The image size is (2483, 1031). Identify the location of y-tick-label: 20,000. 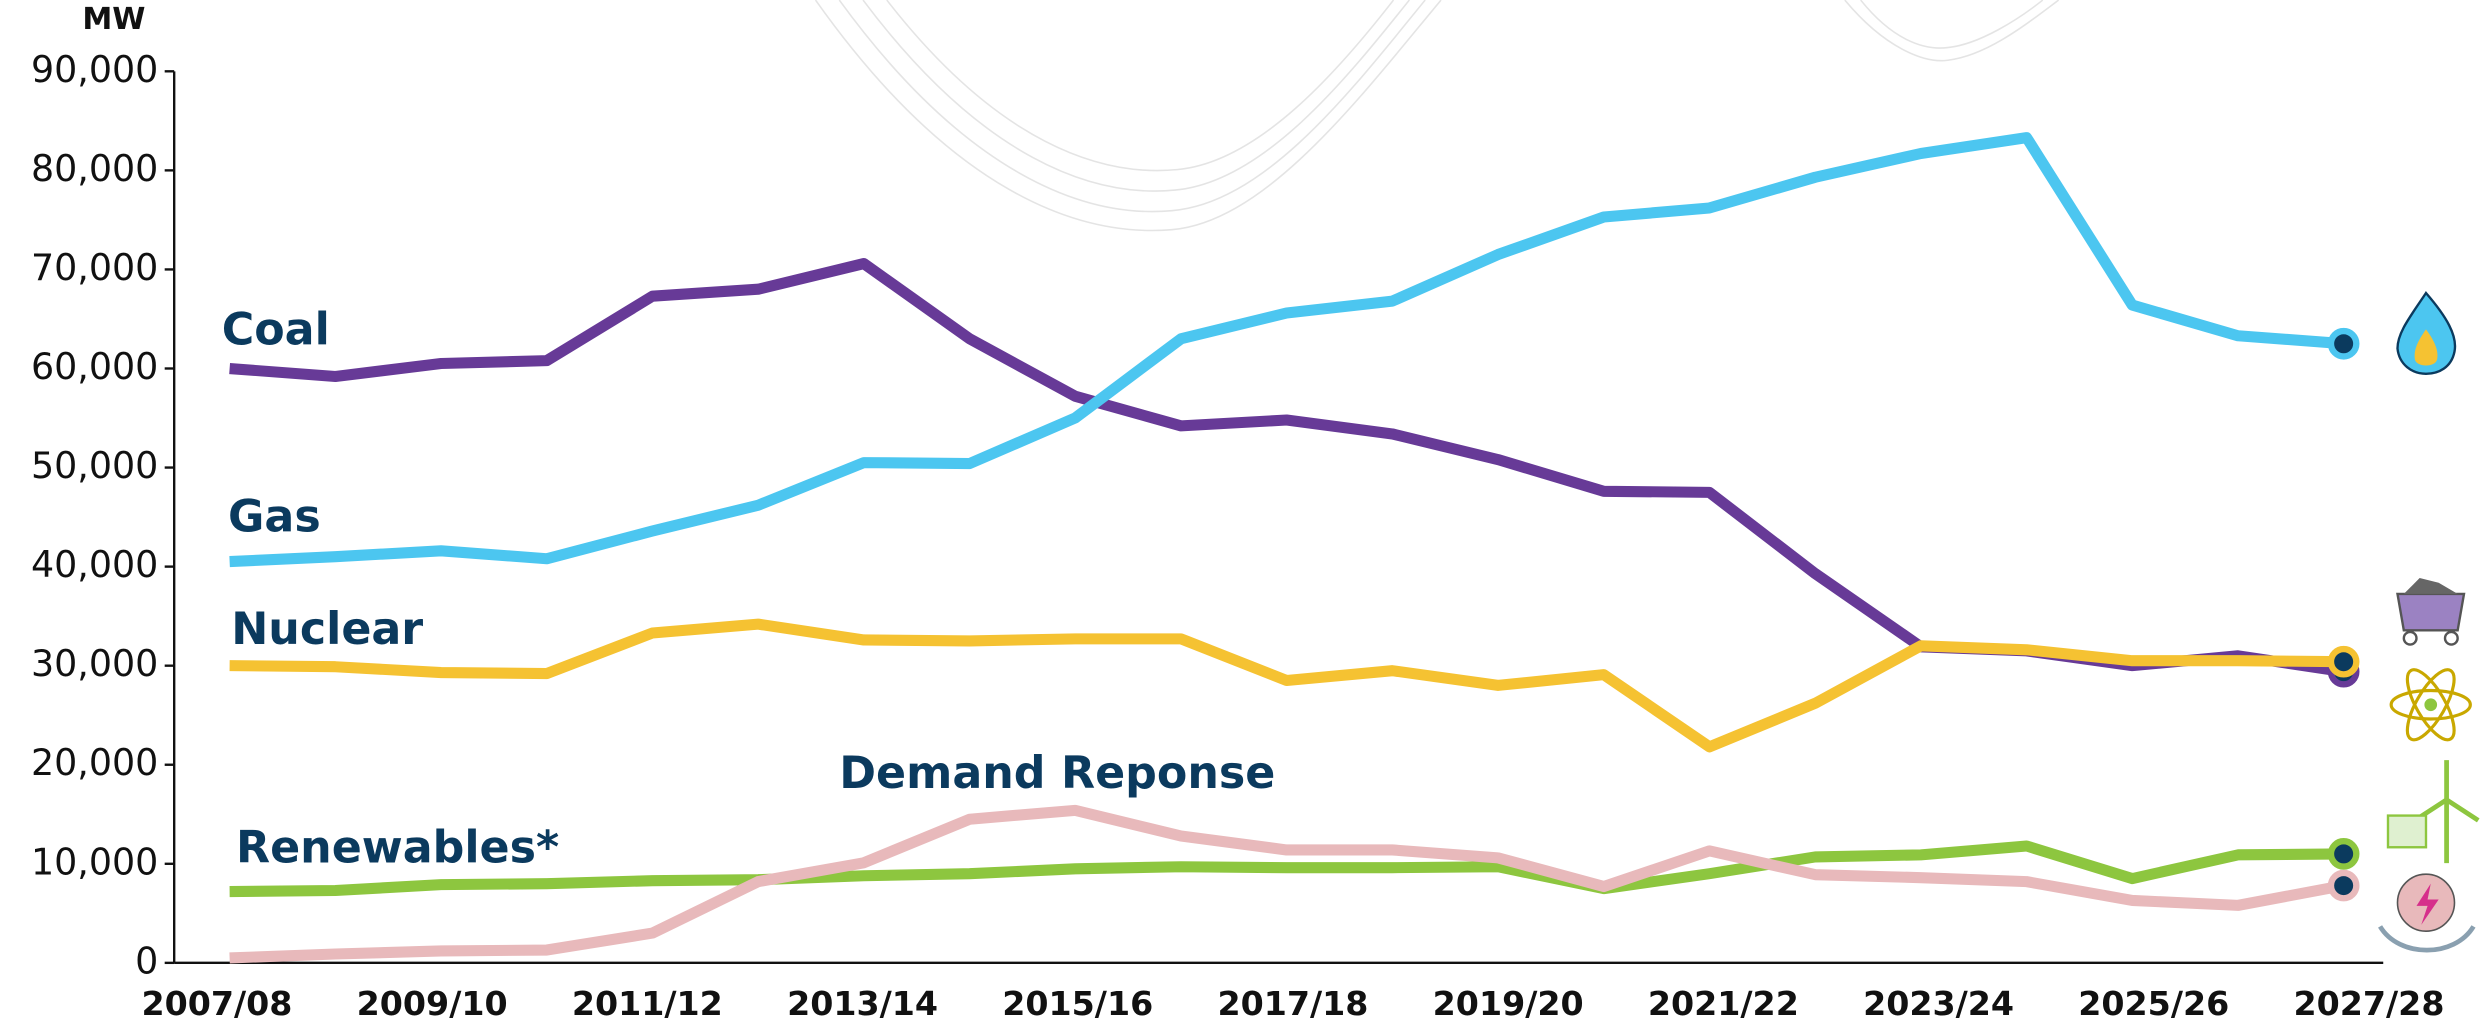
(94, 762).